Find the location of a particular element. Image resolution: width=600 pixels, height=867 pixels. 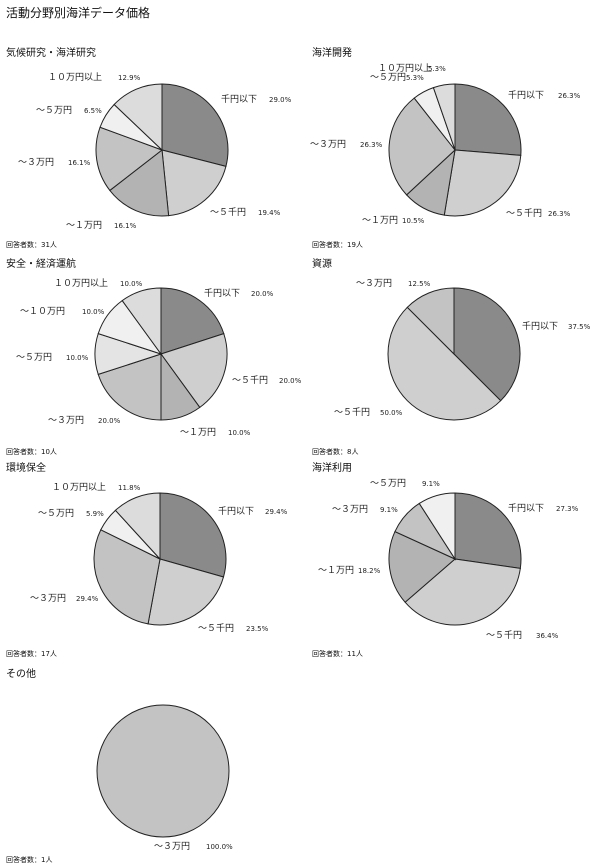

slice-label-group: １０万円以上 5.3% is located at coordinates (412, 68).